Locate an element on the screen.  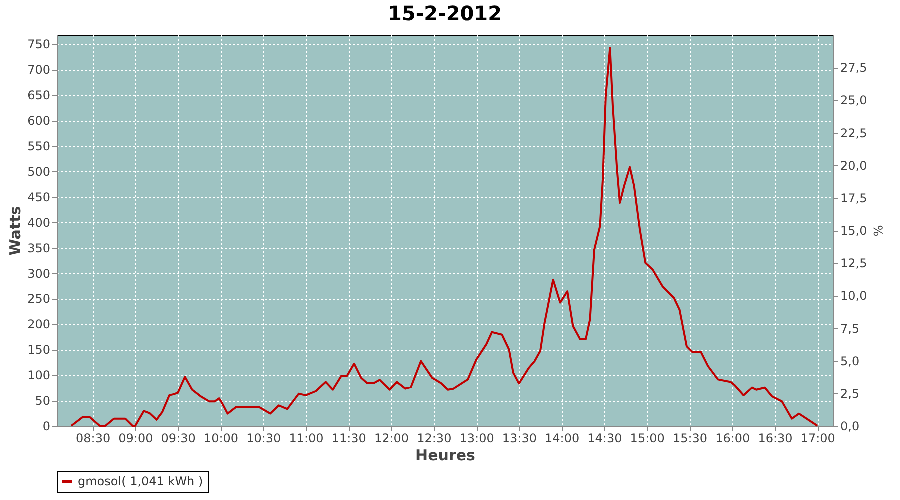
y-tick-label: 500 is located at coordinates (39, 171).